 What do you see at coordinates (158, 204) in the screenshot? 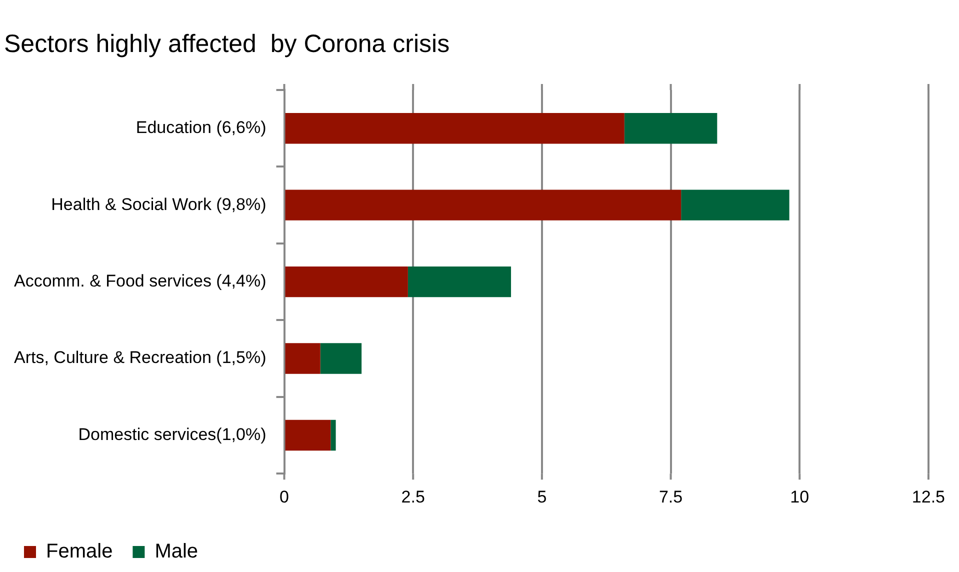
I see `y-tick-label: Health & Social Work (9,8%)` at bounding box center [158, 204].